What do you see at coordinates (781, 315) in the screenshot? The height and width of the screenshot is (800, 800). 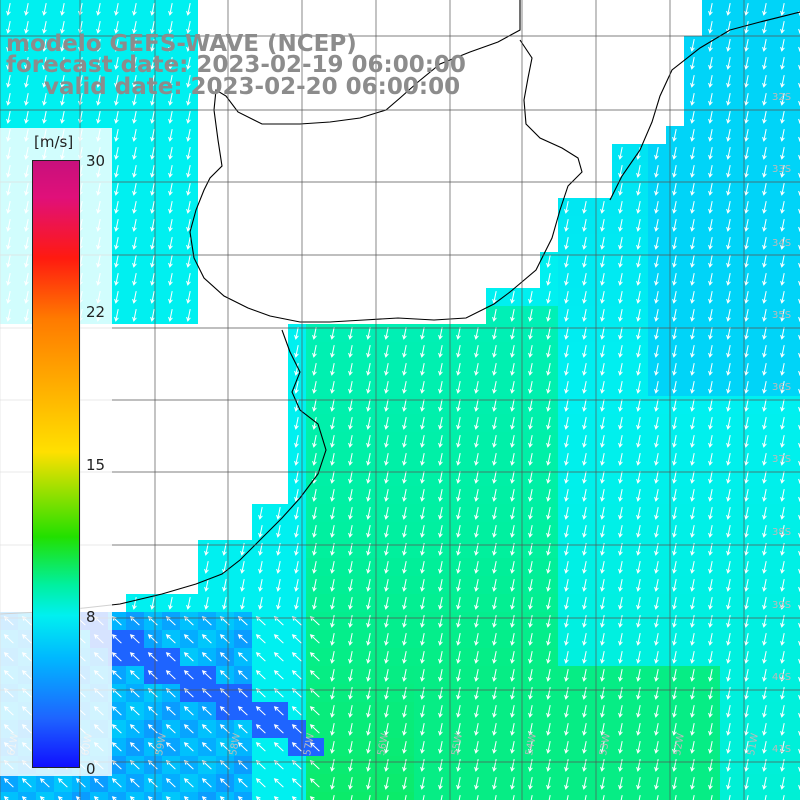 I see `latitude-label: 35S` at bounding box center [781, 315].